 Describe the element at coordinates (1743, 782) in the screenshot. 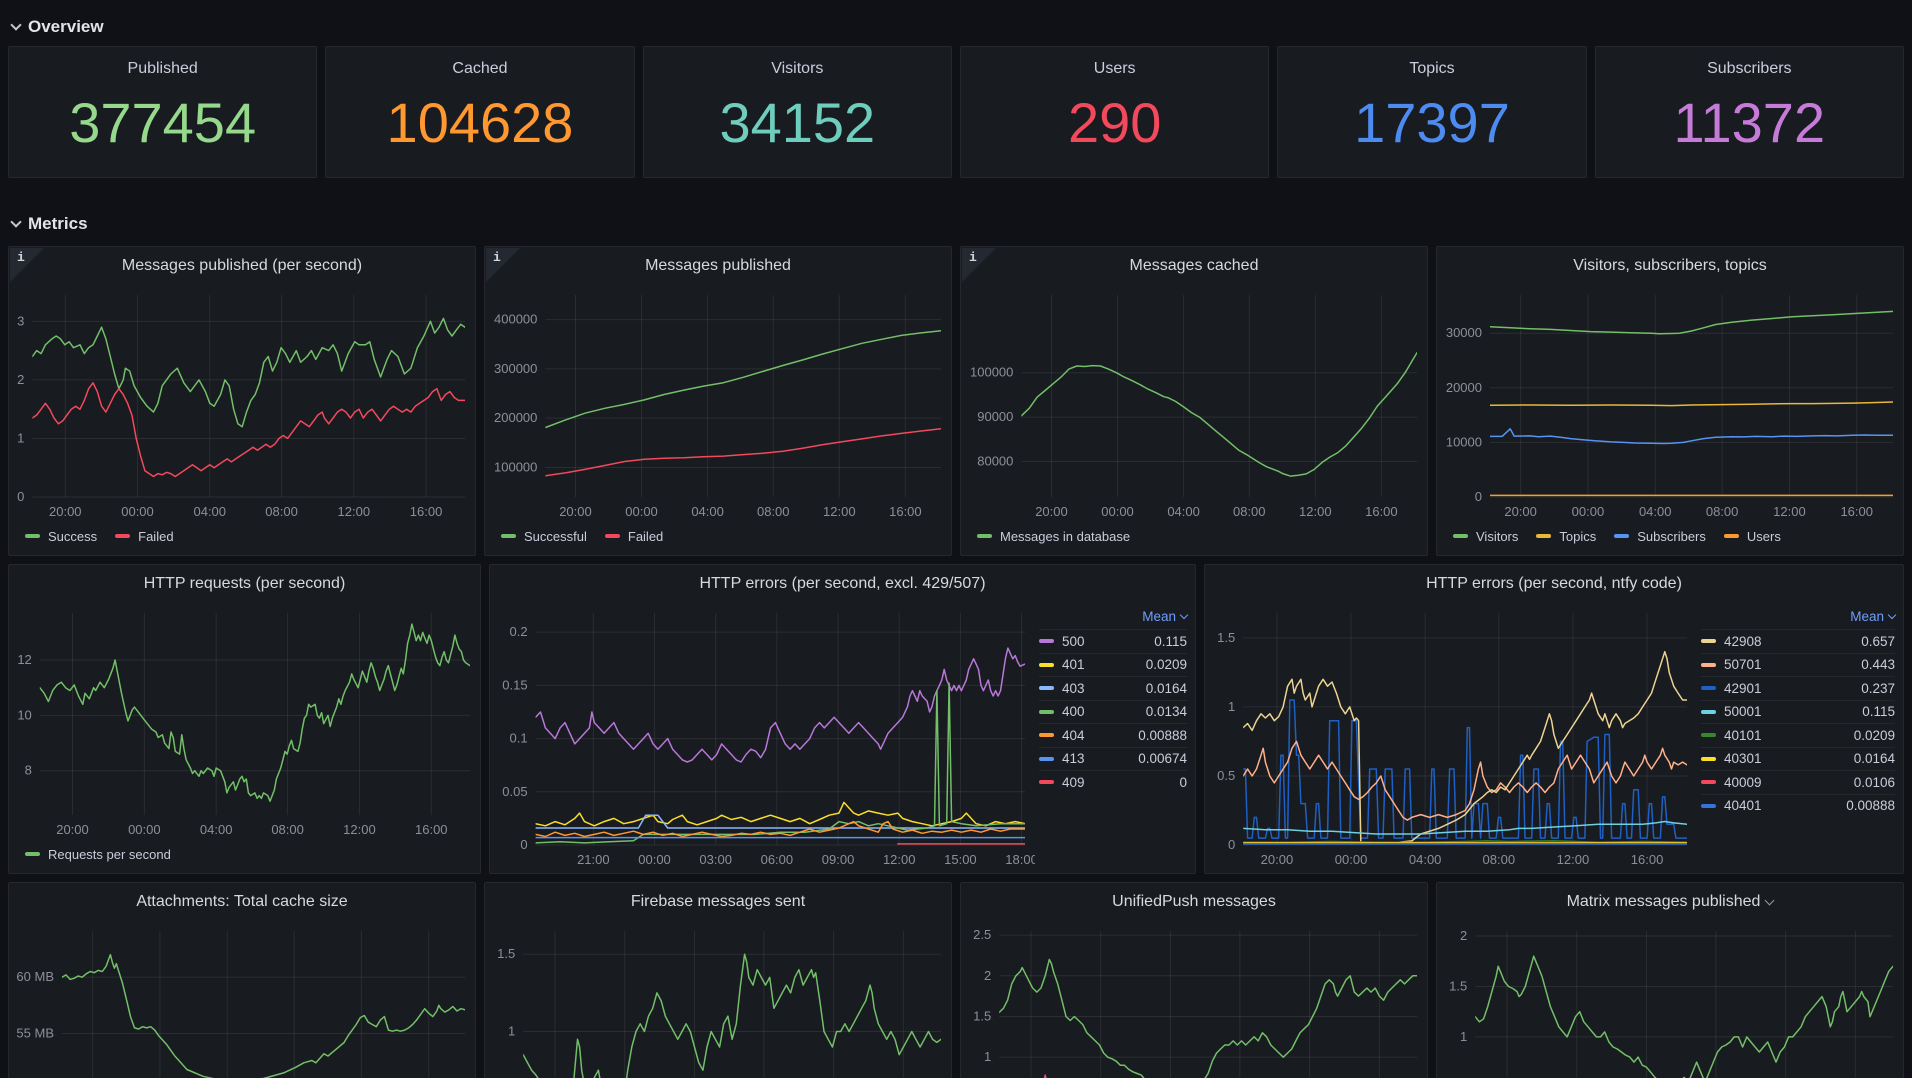

I see `legend-series-name: 40009` at that location.